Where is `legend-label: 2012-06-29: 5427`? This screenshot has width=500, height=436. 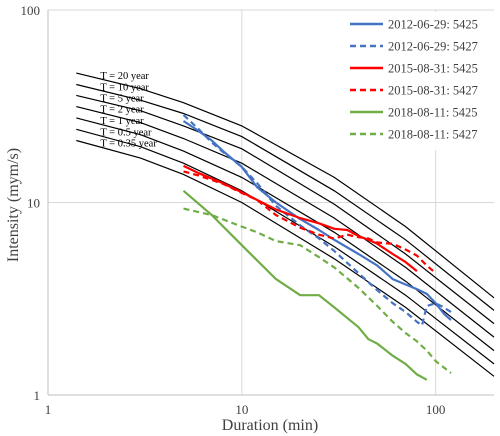
legend-label: 2012-06-29: 5427 is located at coordinates (433, 47).